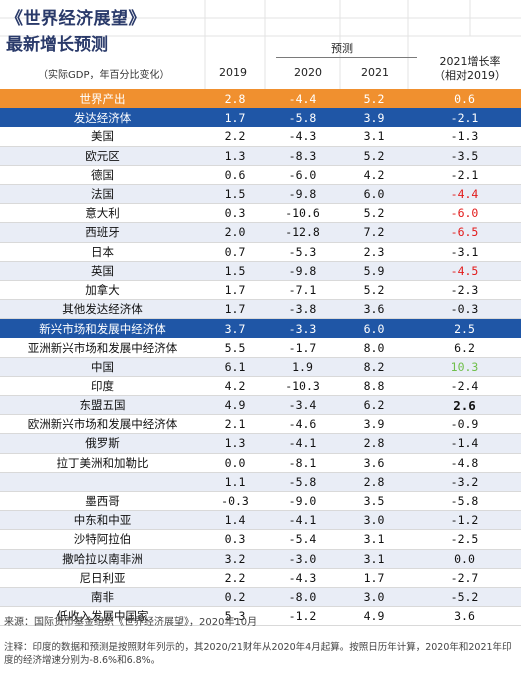  What do you see at coordinates (102, 98) in the screenshot?
I see `row-label: 世界产出` at bounding box center [102, 98].